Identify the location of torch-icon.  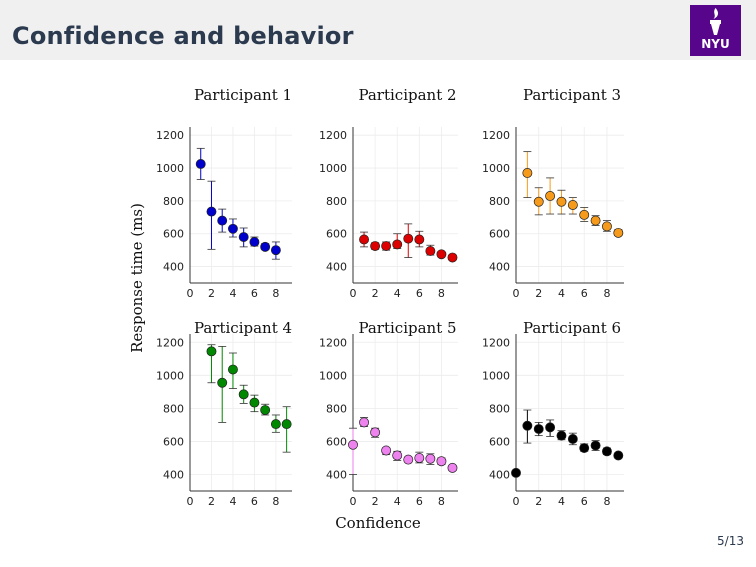
(715, 21).